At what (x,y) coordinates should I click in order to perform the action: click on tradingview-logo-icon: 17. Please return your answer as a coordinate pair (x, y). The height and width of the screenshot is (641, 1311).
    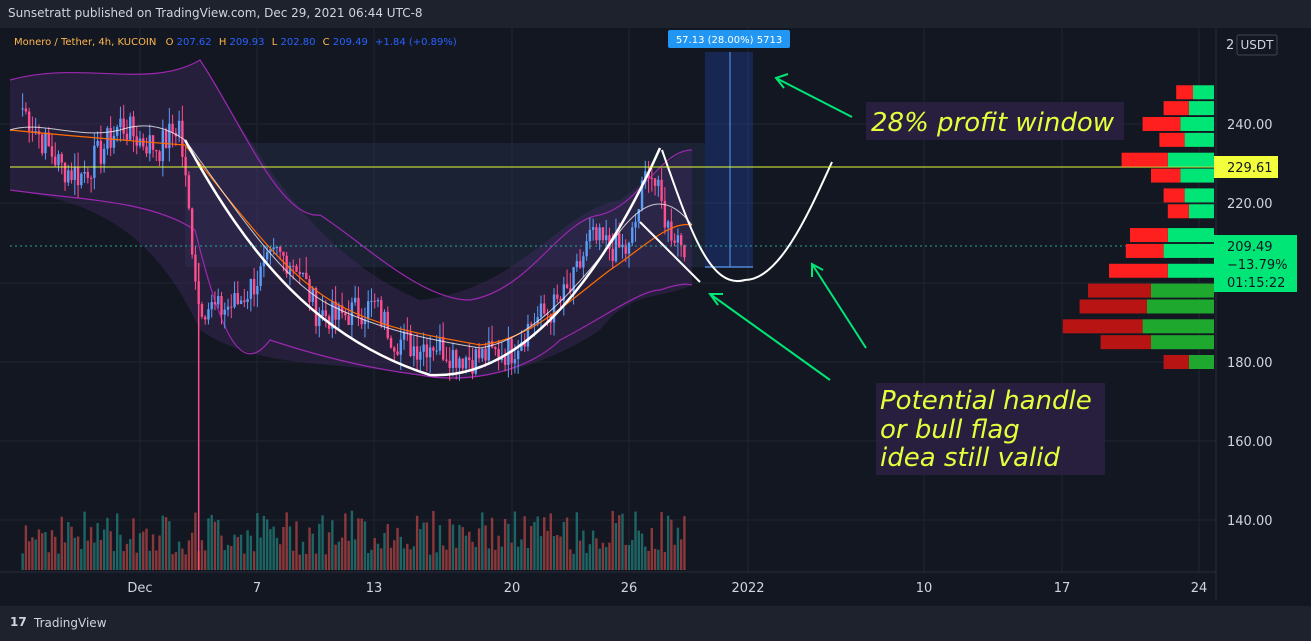
    Looking at the image, I should click on (18, 622).